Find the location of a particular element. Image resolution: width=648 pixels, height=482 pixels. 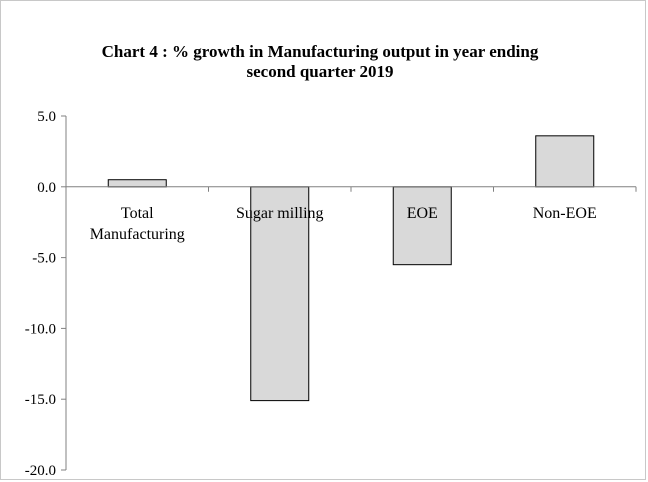

category-label: Sugar milling is located at coordinates (280, 213).